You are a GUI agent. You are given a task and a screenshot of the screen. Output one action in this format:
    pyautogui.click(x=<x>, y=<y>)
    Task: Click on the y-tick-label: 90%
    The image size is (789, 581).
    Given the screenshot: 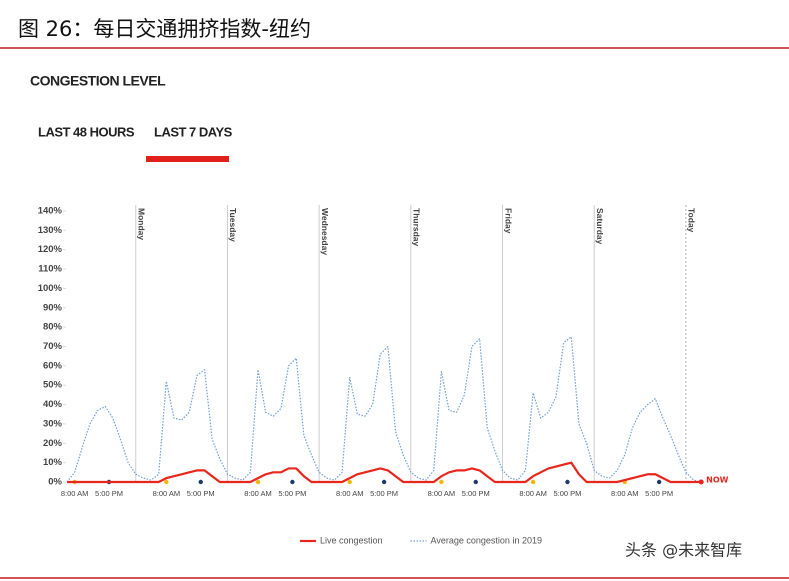 What is the action you would take?
    pyautogui.click(x=53, y=307)
    